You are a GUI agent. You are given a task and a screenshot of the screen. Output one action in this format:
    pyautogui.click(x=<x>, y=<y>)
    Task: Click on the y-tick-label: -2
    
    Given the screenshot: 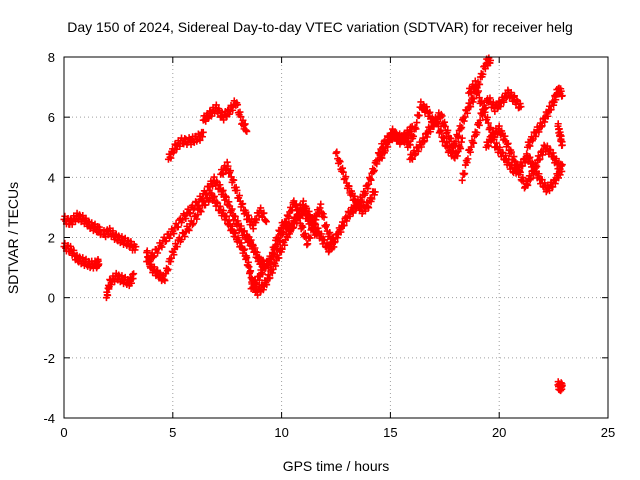 What is the action you would take?
    pyautogui.click(x=49, y=358)
    